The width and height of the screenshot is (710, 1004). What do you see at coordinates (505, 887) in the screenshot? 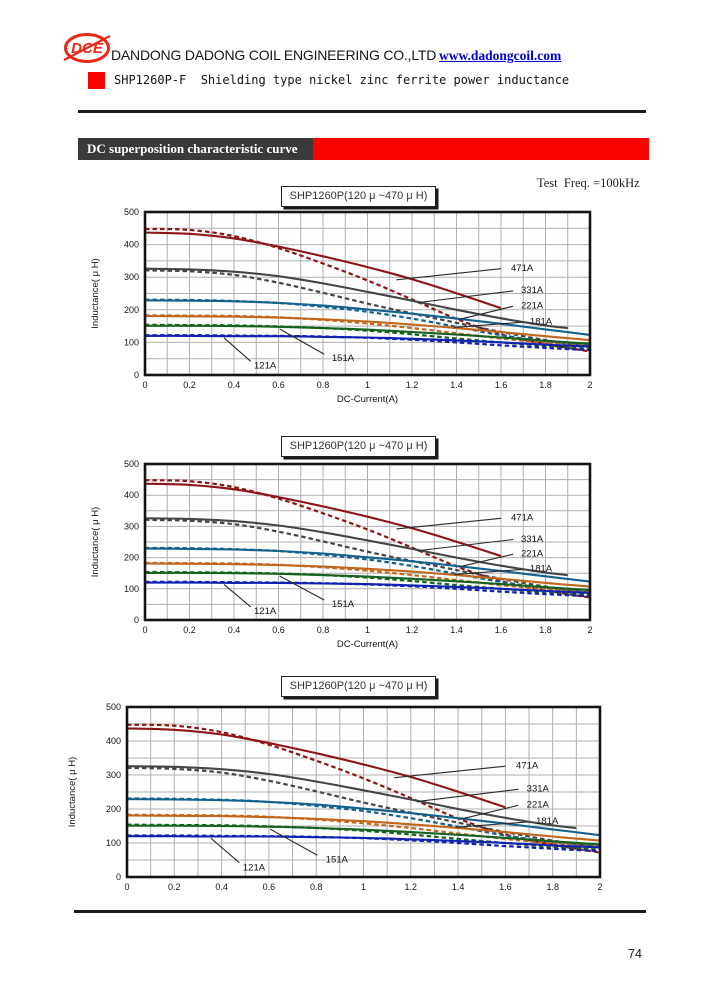
I see `x-tick-1.6: 1.6` at bounding box center [505, 887].